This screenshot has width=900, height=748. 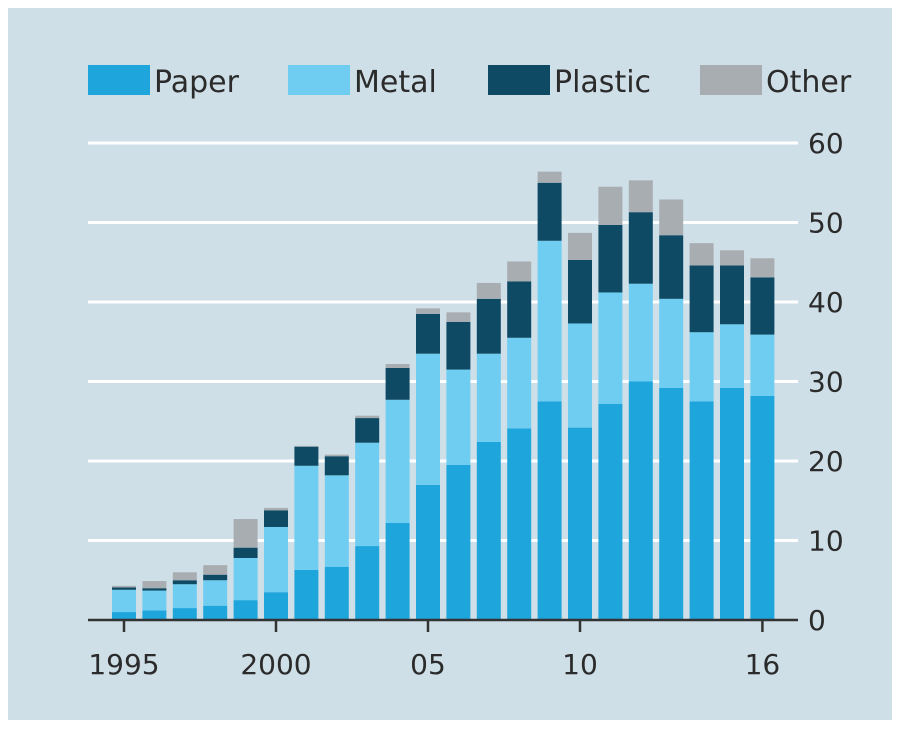 What do you see at coordinates (580, 246) in the screenshot?
I see `bar-other-2010` at bounding box center [580, 246].